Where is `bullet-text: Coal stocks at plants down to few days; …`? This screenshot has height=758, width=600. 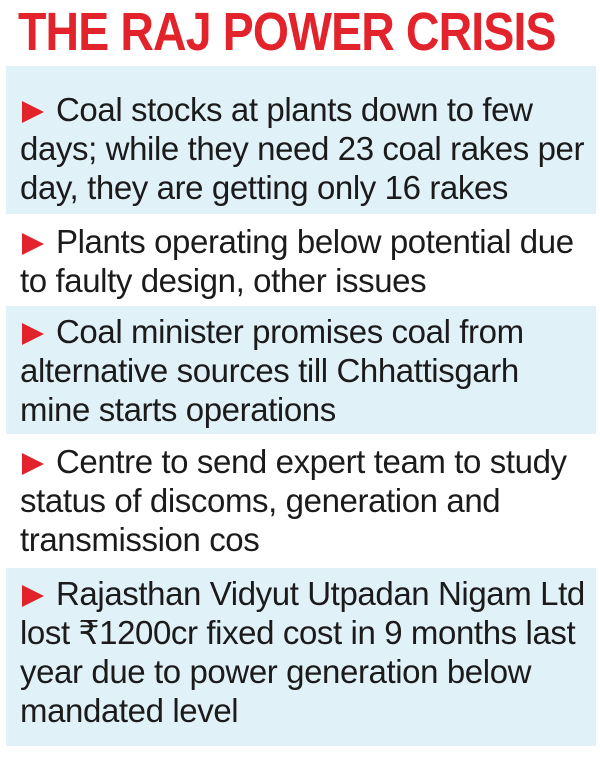 bullet-text: Coal stocks at plants down to few days; … is located at coordinates (302, 148).